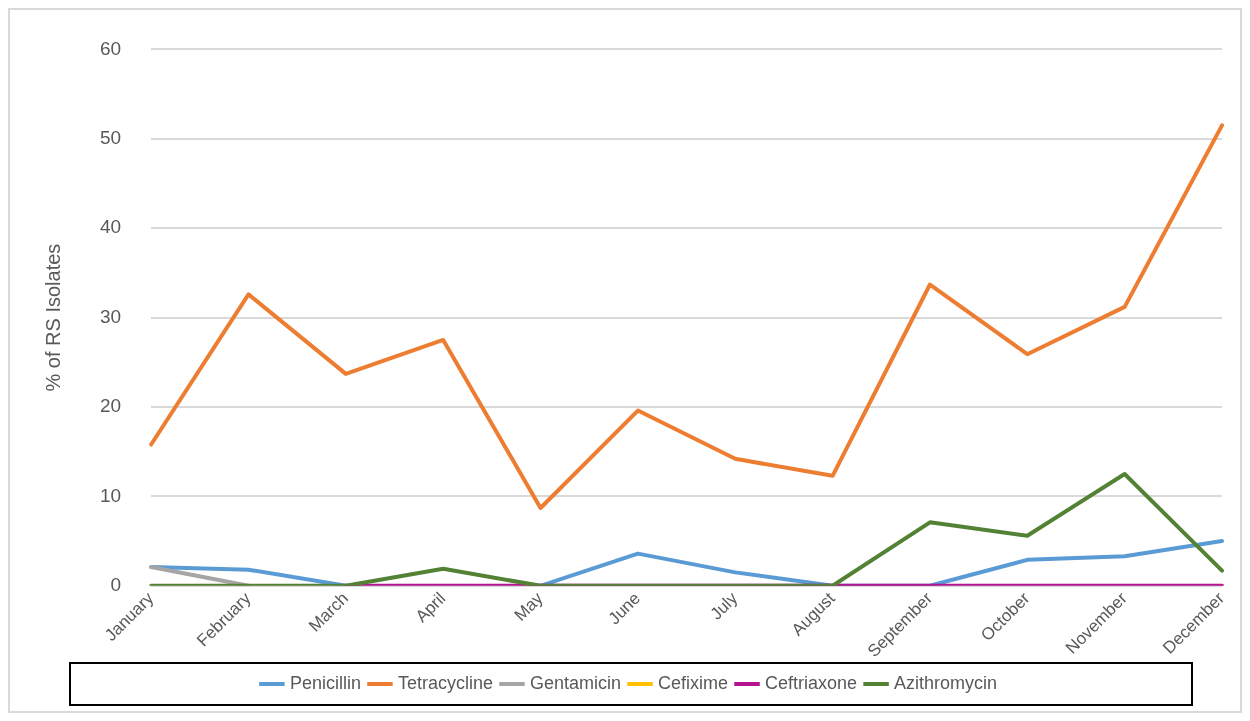  Describe the element at coordinates (110, 138) in the screenshot. I see `y-tick-label: 50` at that location.